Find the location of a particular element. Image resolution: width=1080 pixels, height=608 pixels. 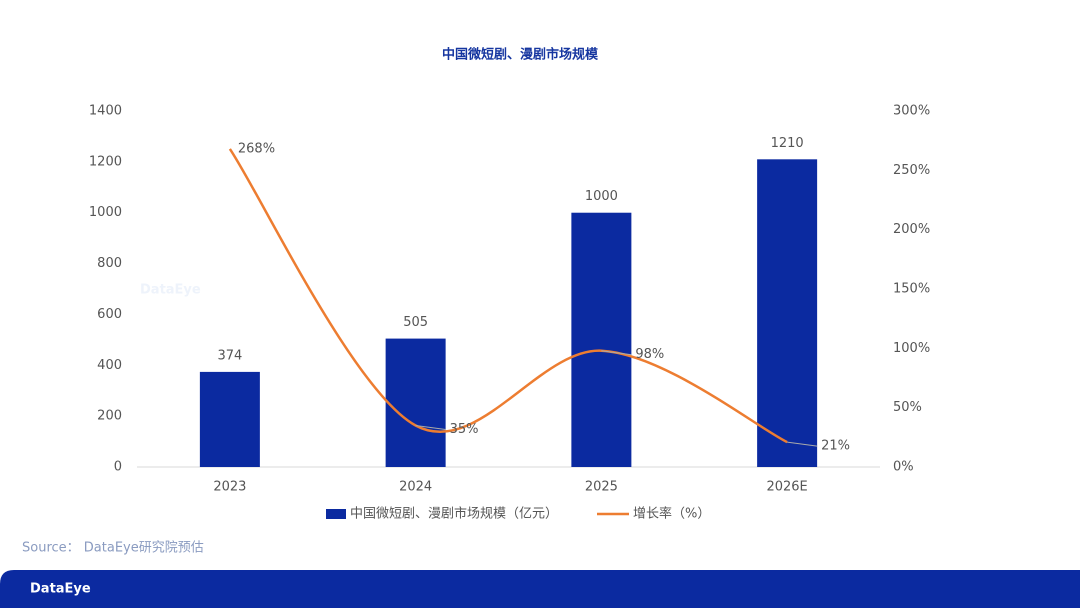

chart-title: 中国微短剧、漫剧市场规模 is located at coordinates (520, 55).